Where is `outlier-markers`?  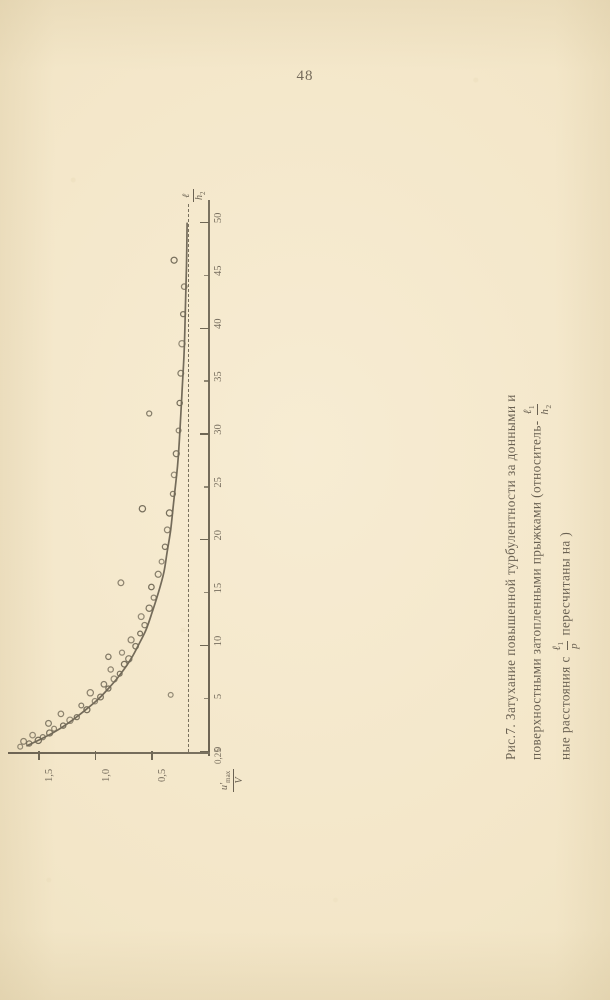 outlier-markers is located at coordinates (139, 554).